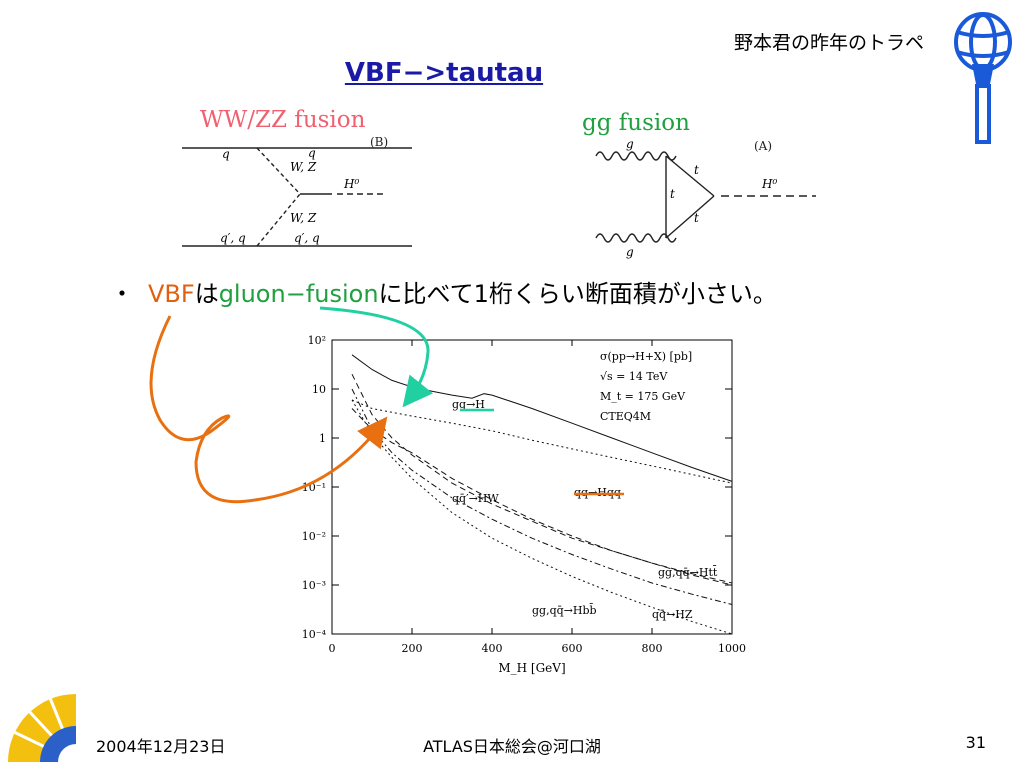 This screenshot has width=1024, height=768. I want to click on bullet-vbf-text: VBF, so click(171, 294).